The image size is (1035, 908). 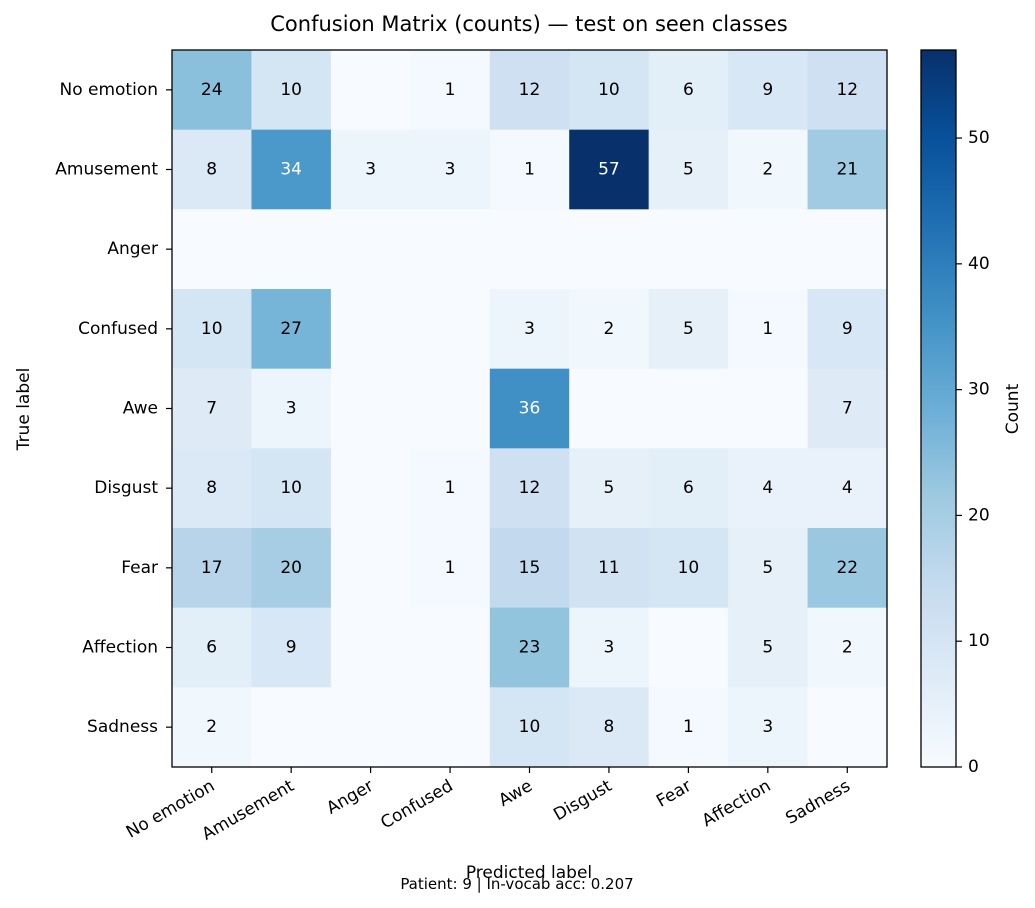 I want to click on y-tick-label: No emotion, so click(x=108, y=90).